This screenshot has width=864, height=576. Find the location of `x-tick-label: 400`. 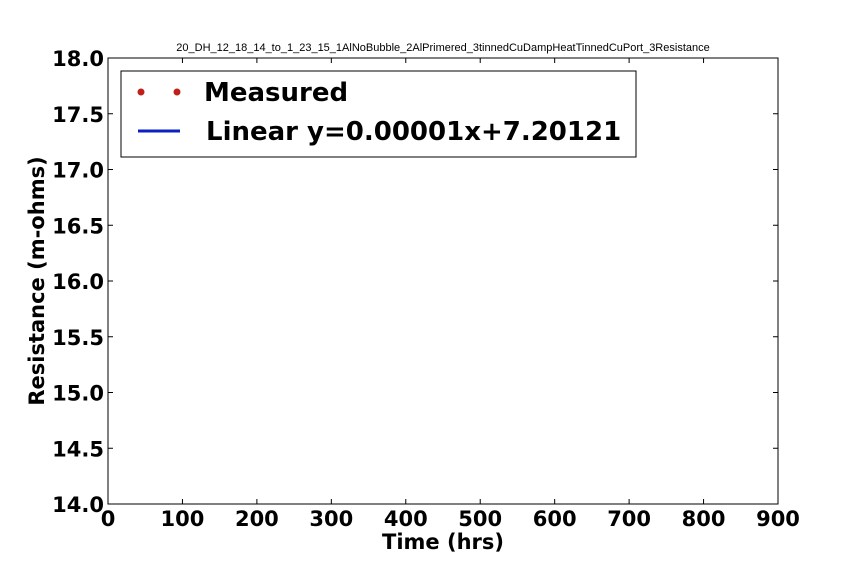

x-tick-label: 400 is located at coordinates (406, 519).